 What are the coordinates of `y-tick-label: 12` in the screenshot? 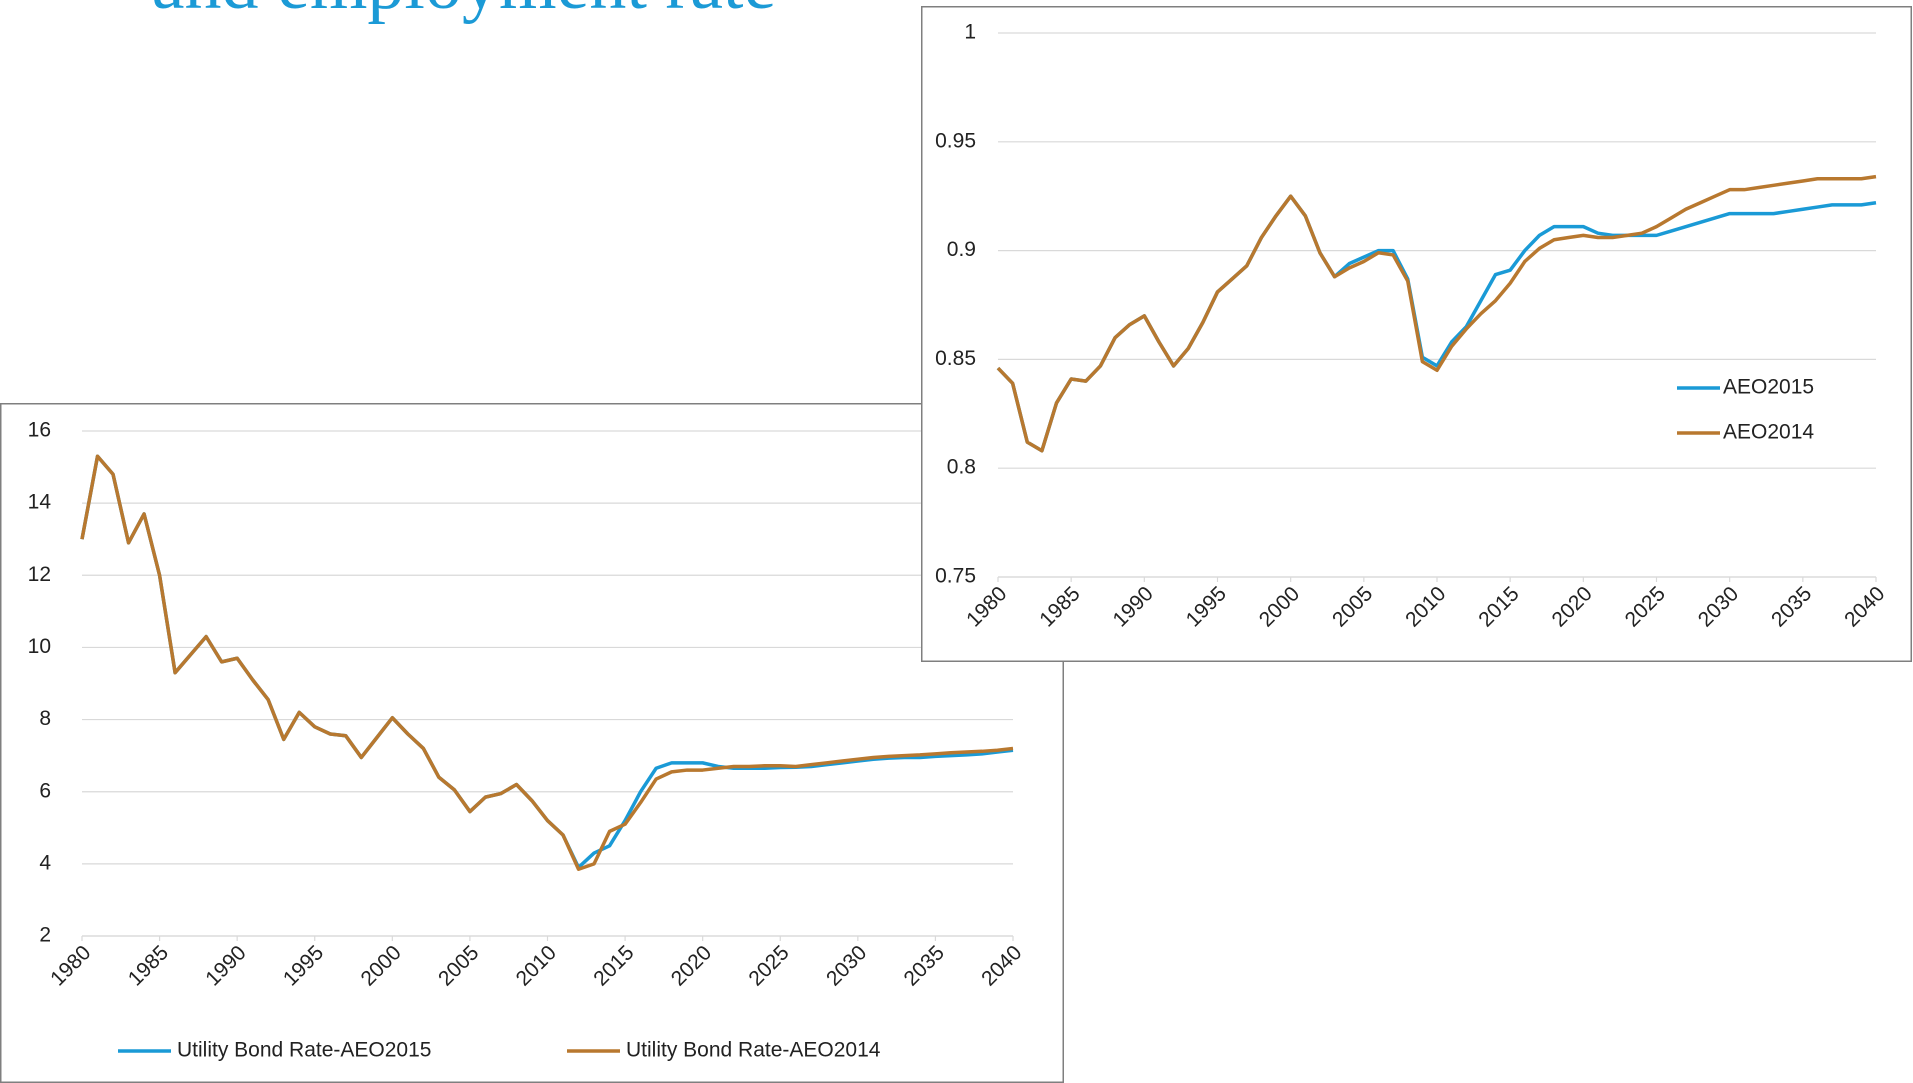 It's located at (39, 574).